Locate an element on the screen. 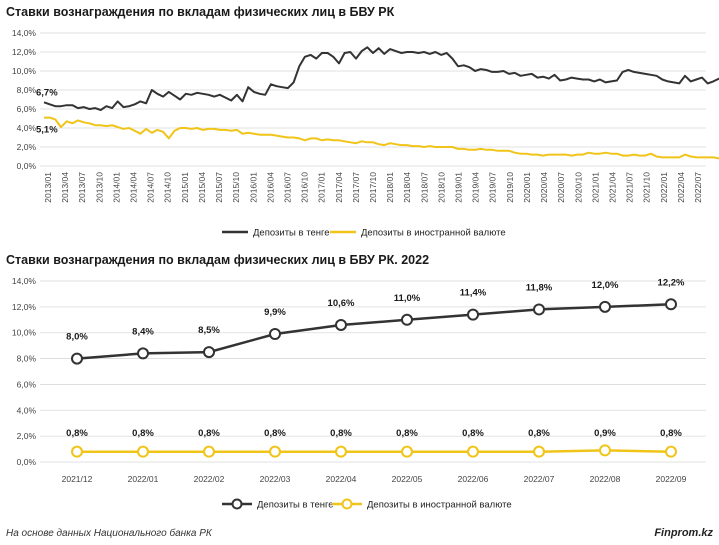  data-label: 6,7% is located at coordinates (47, 92).